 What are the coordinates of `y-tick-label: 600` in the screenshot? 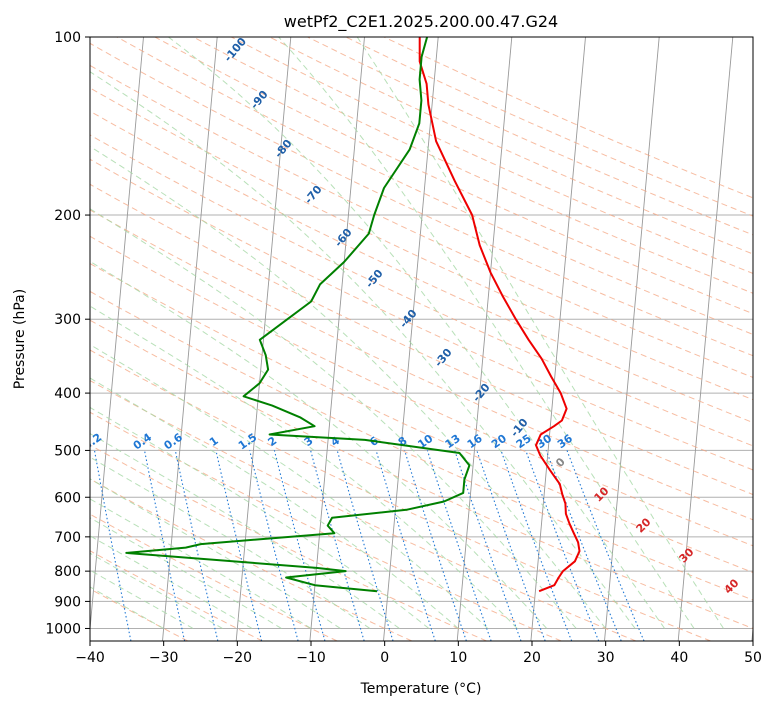 It's located at (67, 498).